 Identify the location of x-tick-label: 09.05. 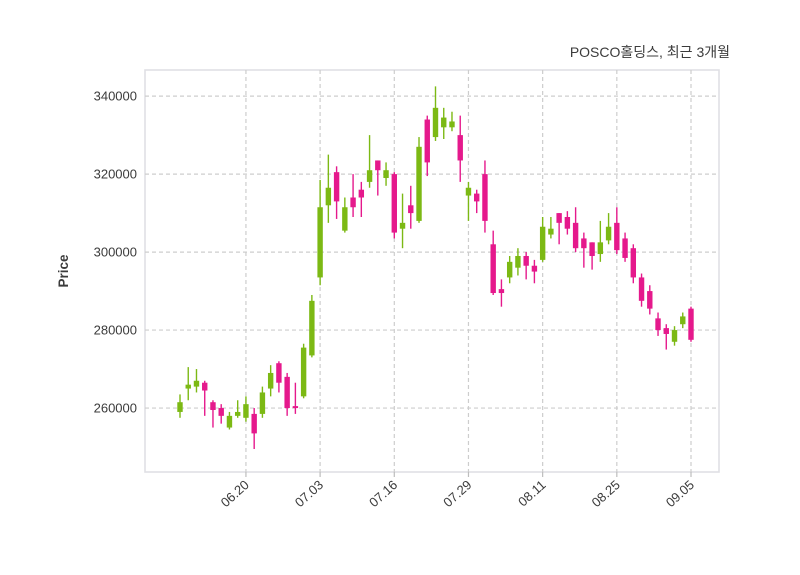
(680, 493).